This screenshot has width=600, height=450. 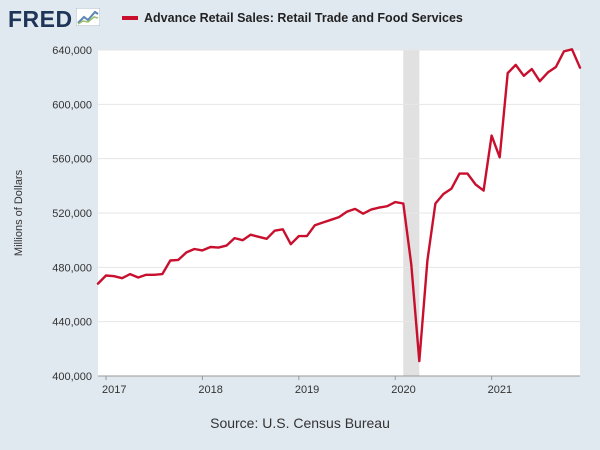 I want to click on legend-swatch, so click(x=130, y=18).